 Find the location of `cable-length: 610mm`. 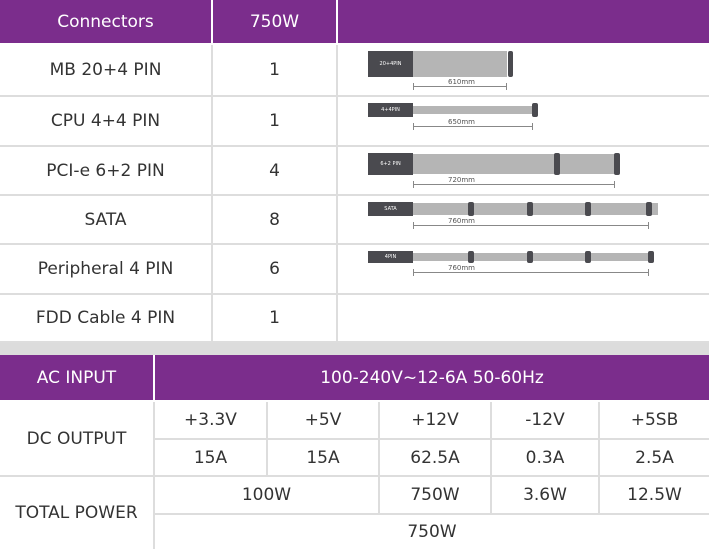

cable-length: 610mm is located at coordinates (461, 82).